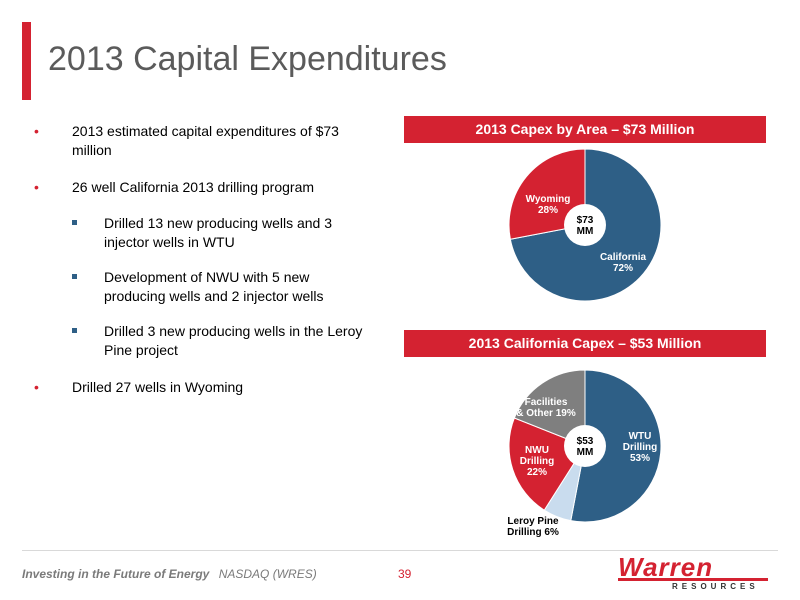 The image size is (800, 600). What do you see at coordinates (405, 574) in the screenshot?
I see `page-number: 39` at bounding box center [405, 574].